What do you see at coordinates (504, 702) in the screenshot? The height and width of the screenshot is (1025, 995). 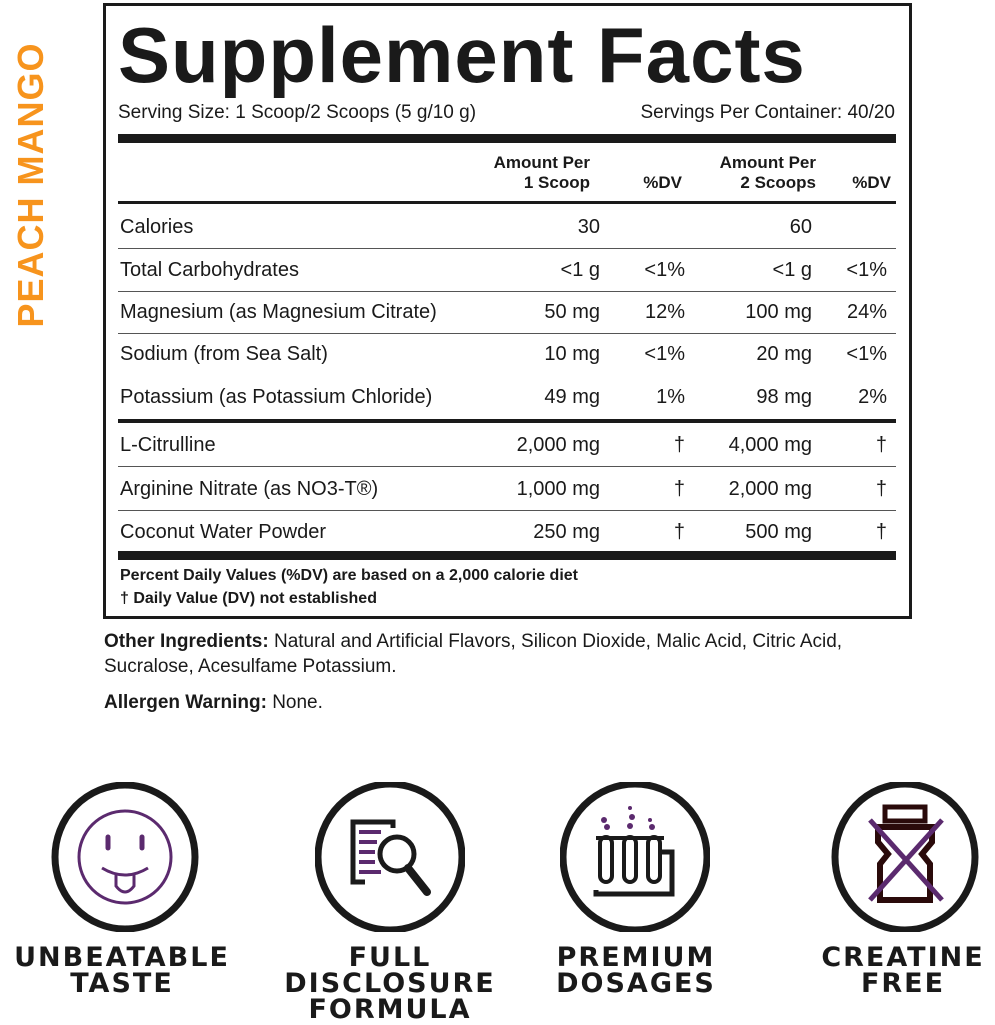 I see `allergen-warning: Allergen Warning: None.` at bounding box center [504, 702].